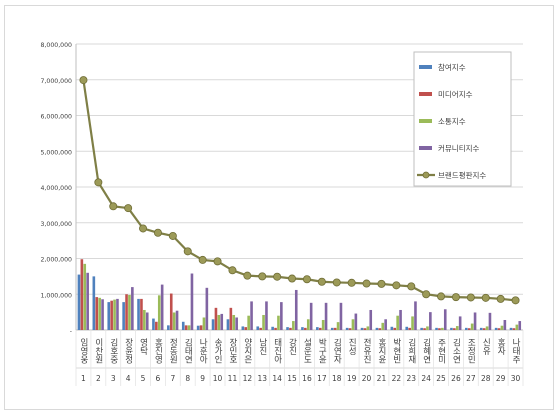 The image size is (560, 418). What do you see at coordinates (277, 351) in the screenshot?
I see `x-category-label: 태진아` at bounding box center [277, 351].